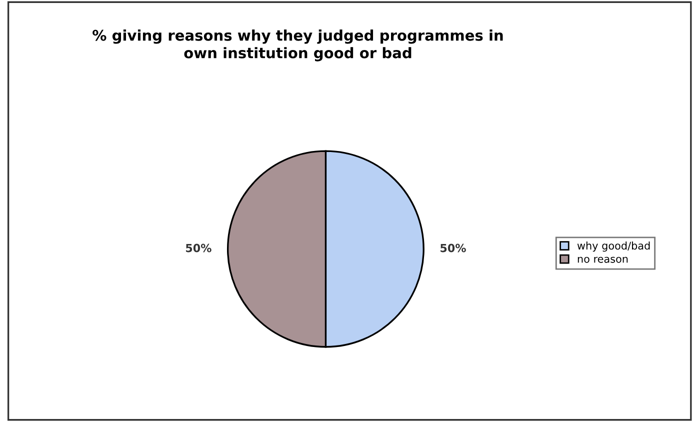 This screenshot has width=693, height=422. I want to click on legend-label: no reason, so click(603, 259).